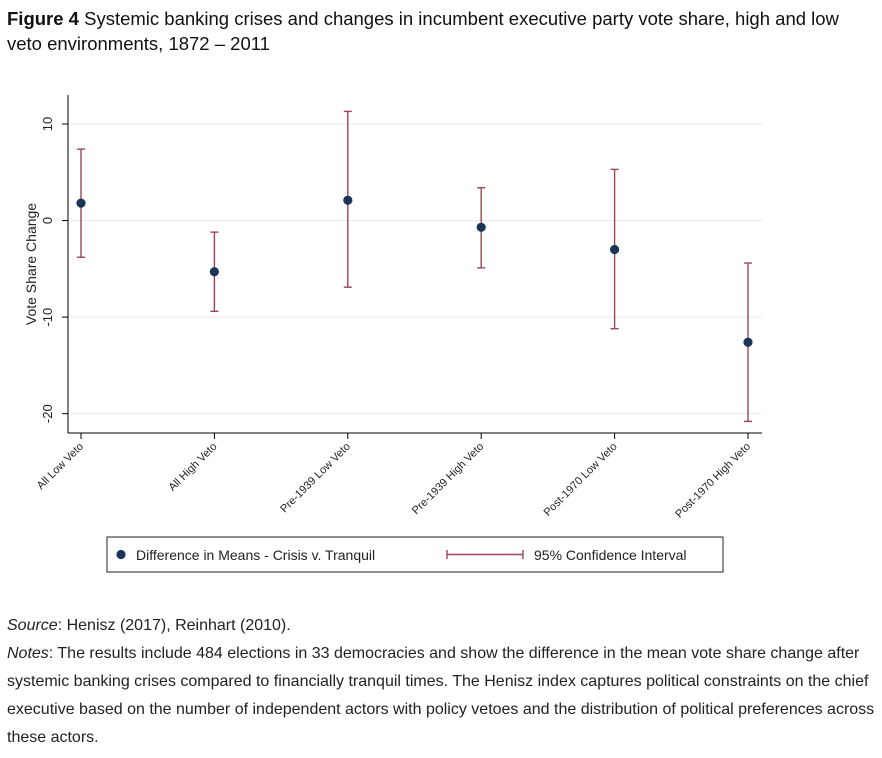  I want to click on y-axis-title: Vote Share Change, so click(31, 264).